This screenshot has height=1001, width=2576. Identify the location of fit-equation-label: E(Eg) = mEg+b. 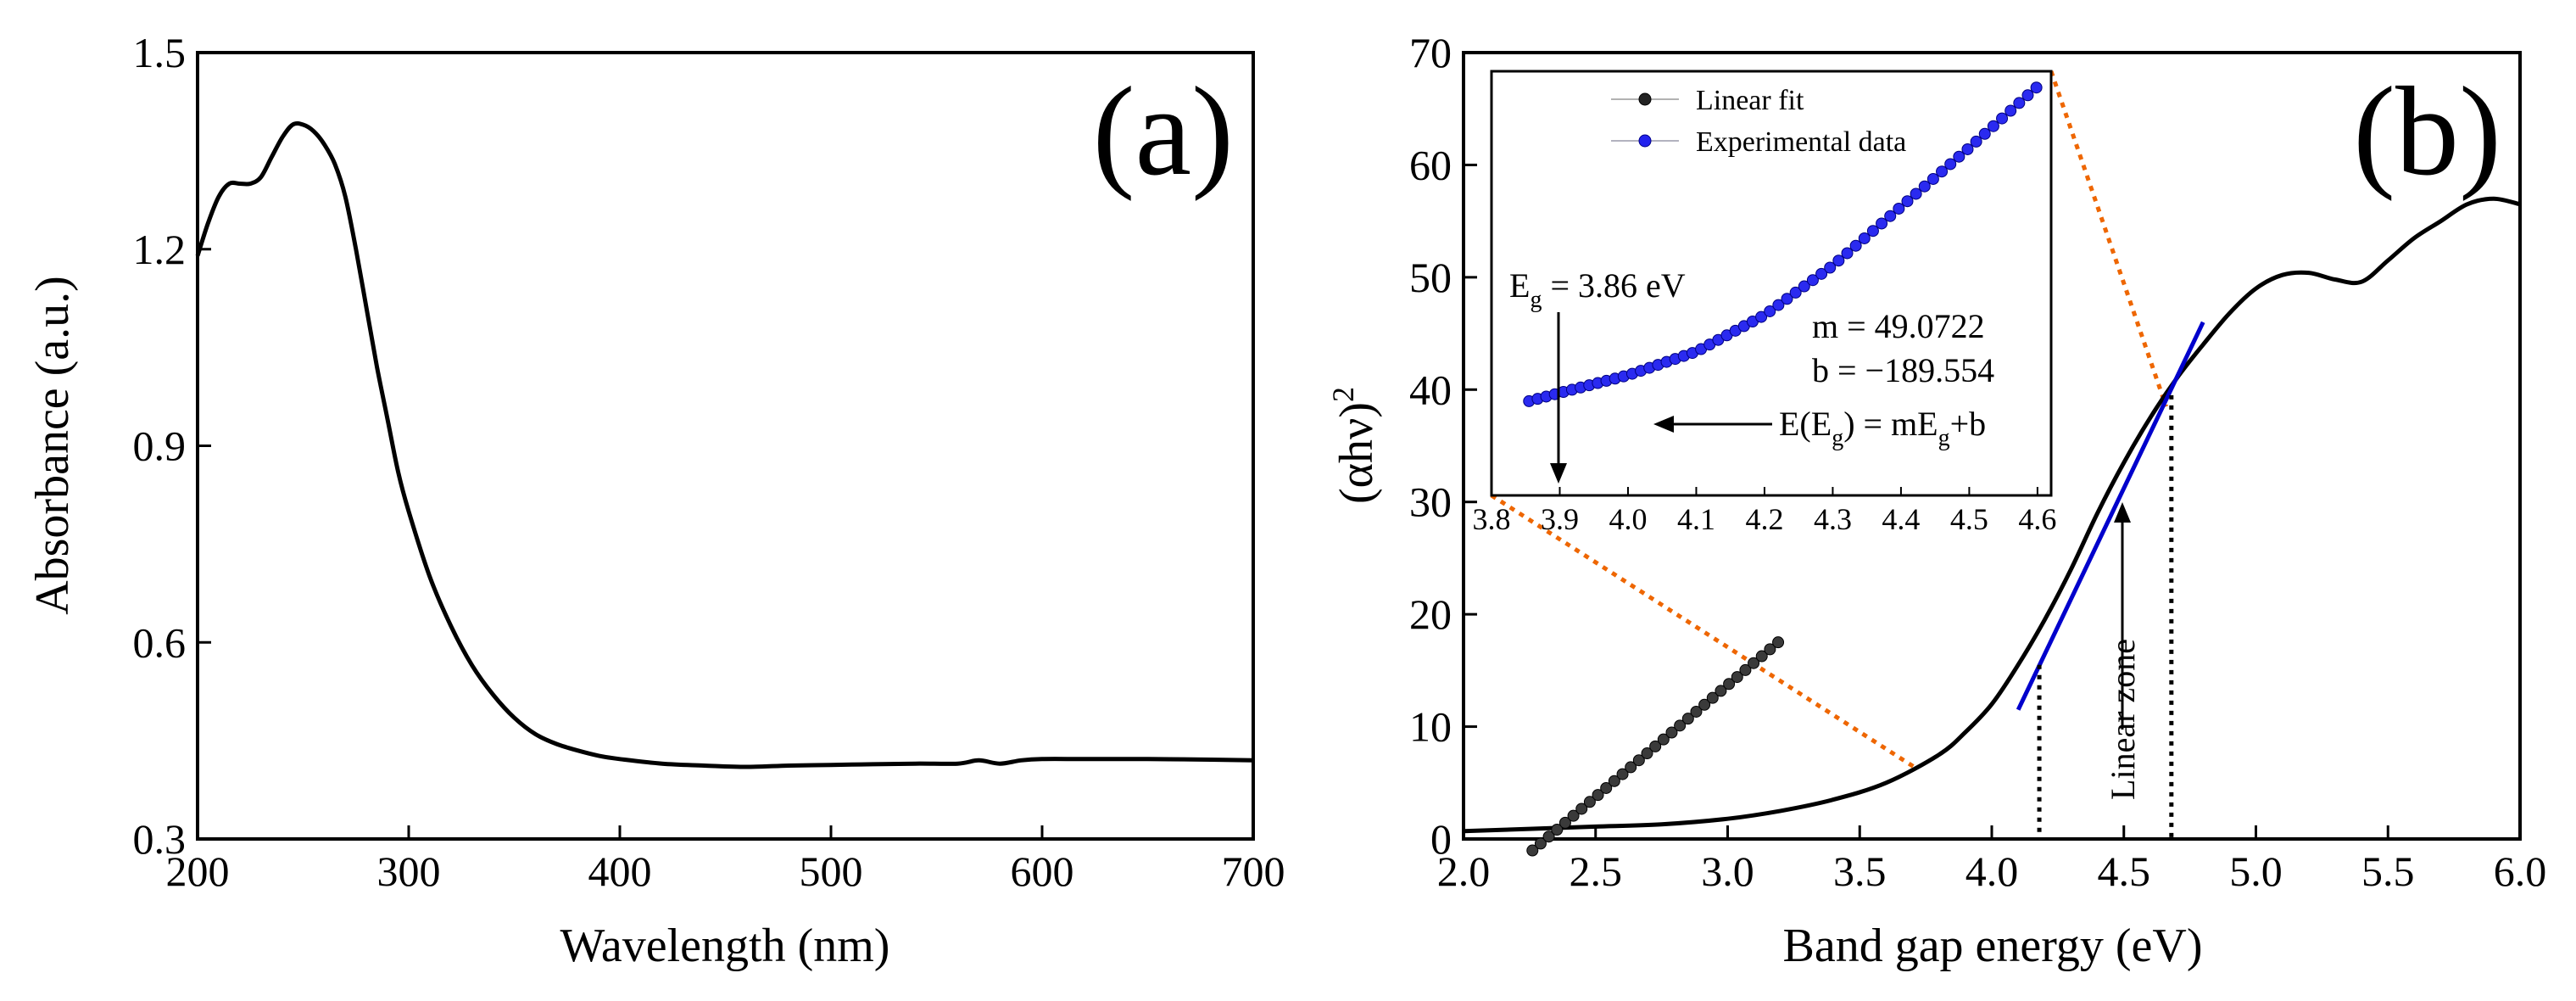
(1882, 428).